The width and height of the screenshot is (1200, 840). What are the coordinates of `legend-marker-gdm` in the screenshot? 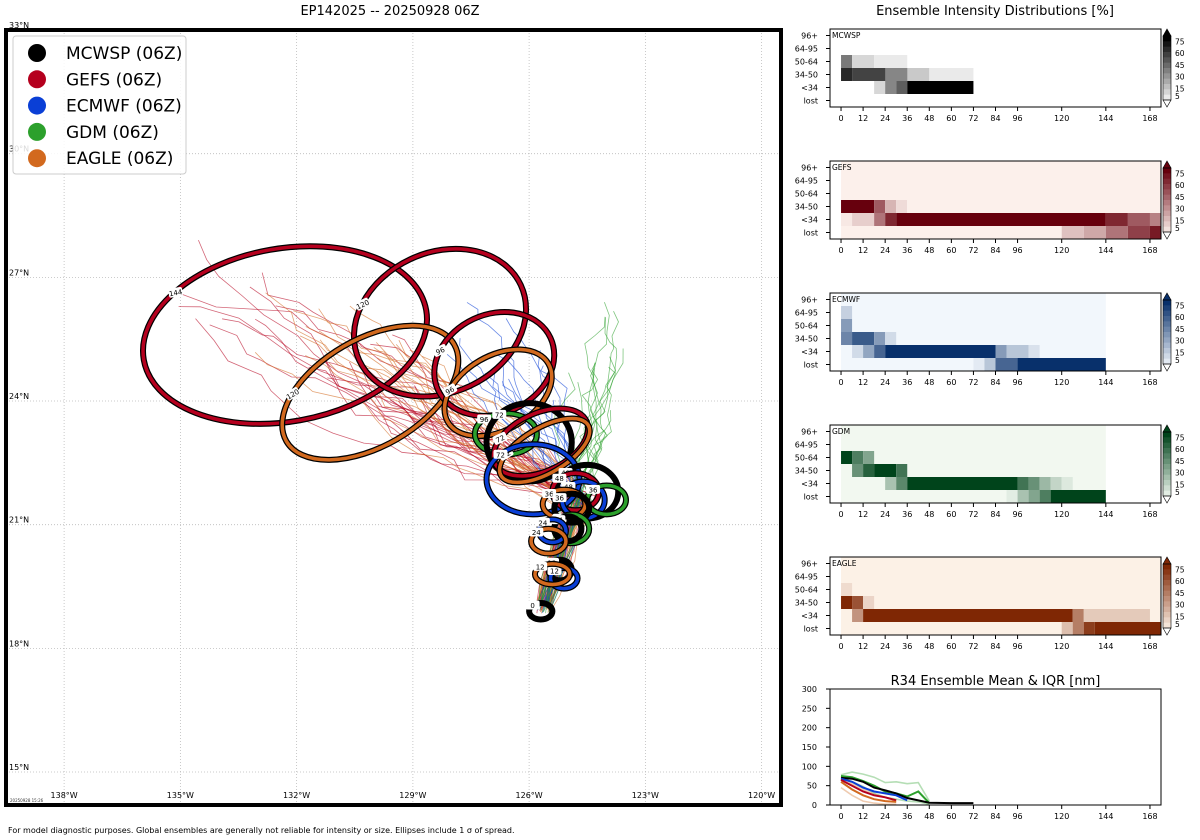 It's located at (37, 131).